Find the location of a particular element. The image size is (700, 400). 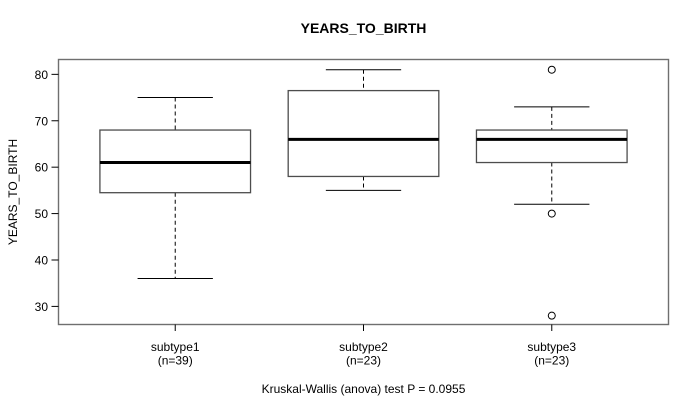

x-tick-count: (n=39) is located at coordinates (175, 361).